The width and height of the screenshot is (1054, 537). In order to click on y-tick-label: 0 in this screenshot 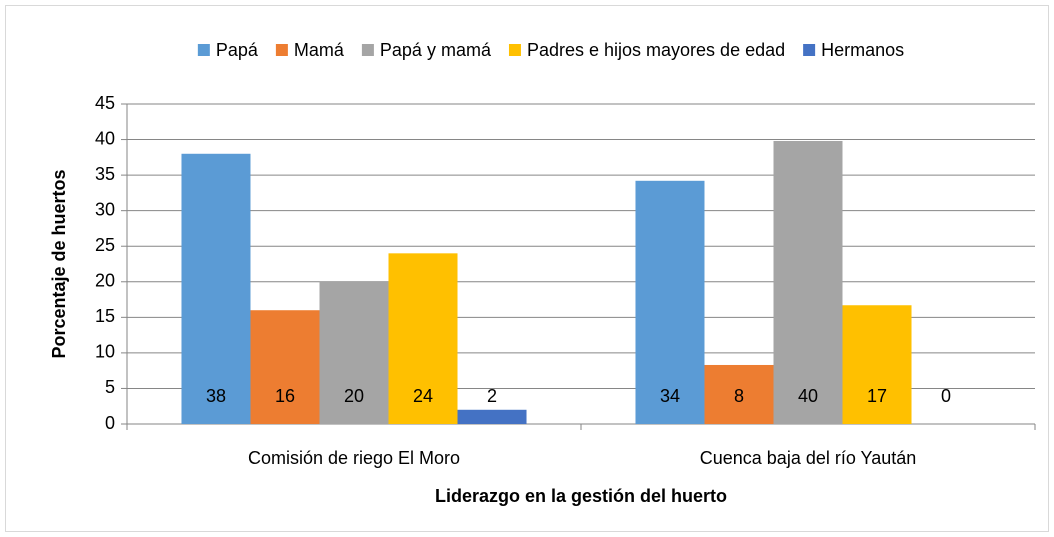, I will do `click(110, 423)`.